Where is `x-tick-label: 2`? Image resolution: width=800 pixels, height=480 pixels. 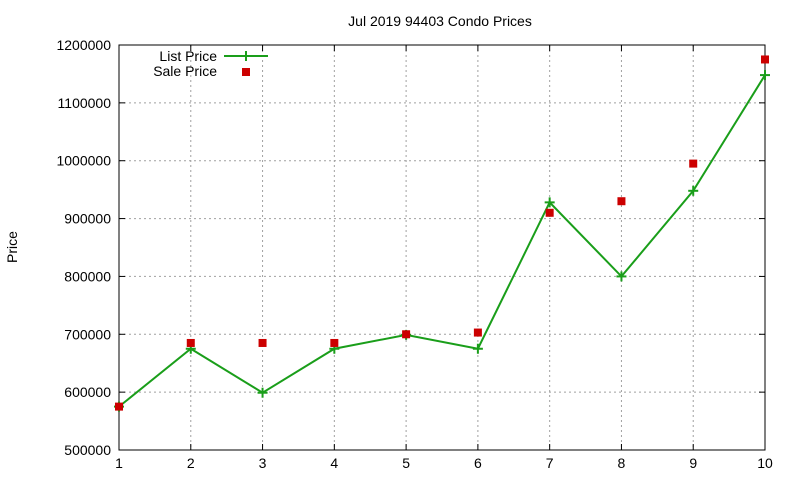
x-tick-label: 2 is located at coordinates (191, 463).